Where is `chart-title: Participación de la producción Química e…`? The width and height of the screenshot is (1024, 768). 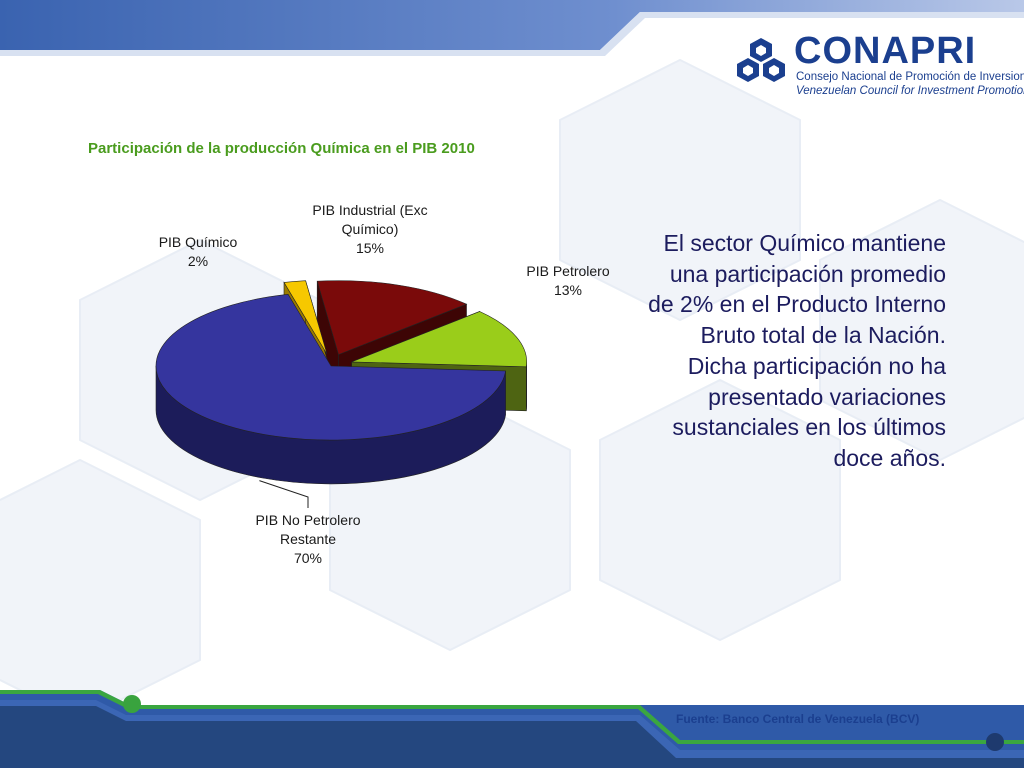 chart-title: Participación de la producción Química e… is located at coordinates (281, 148).